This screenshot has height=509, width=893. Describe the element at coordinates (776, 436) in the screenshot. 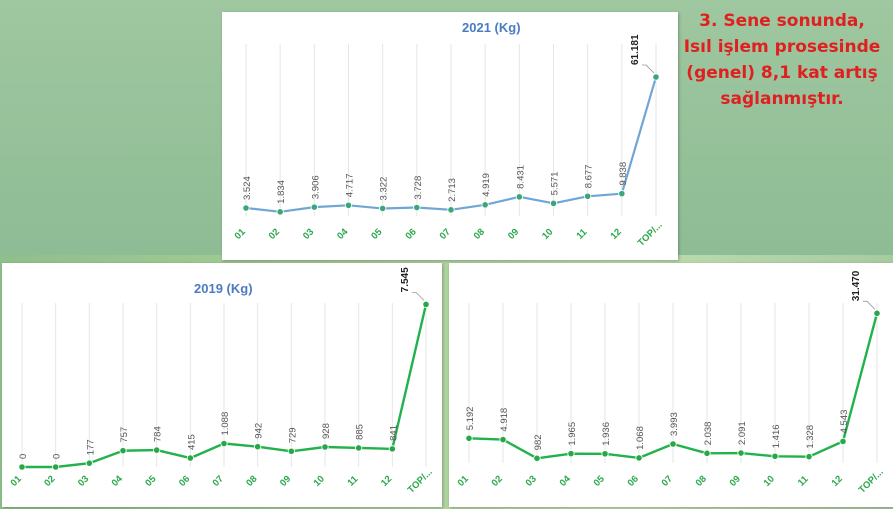

I see `data-label: 1.416` at that location.